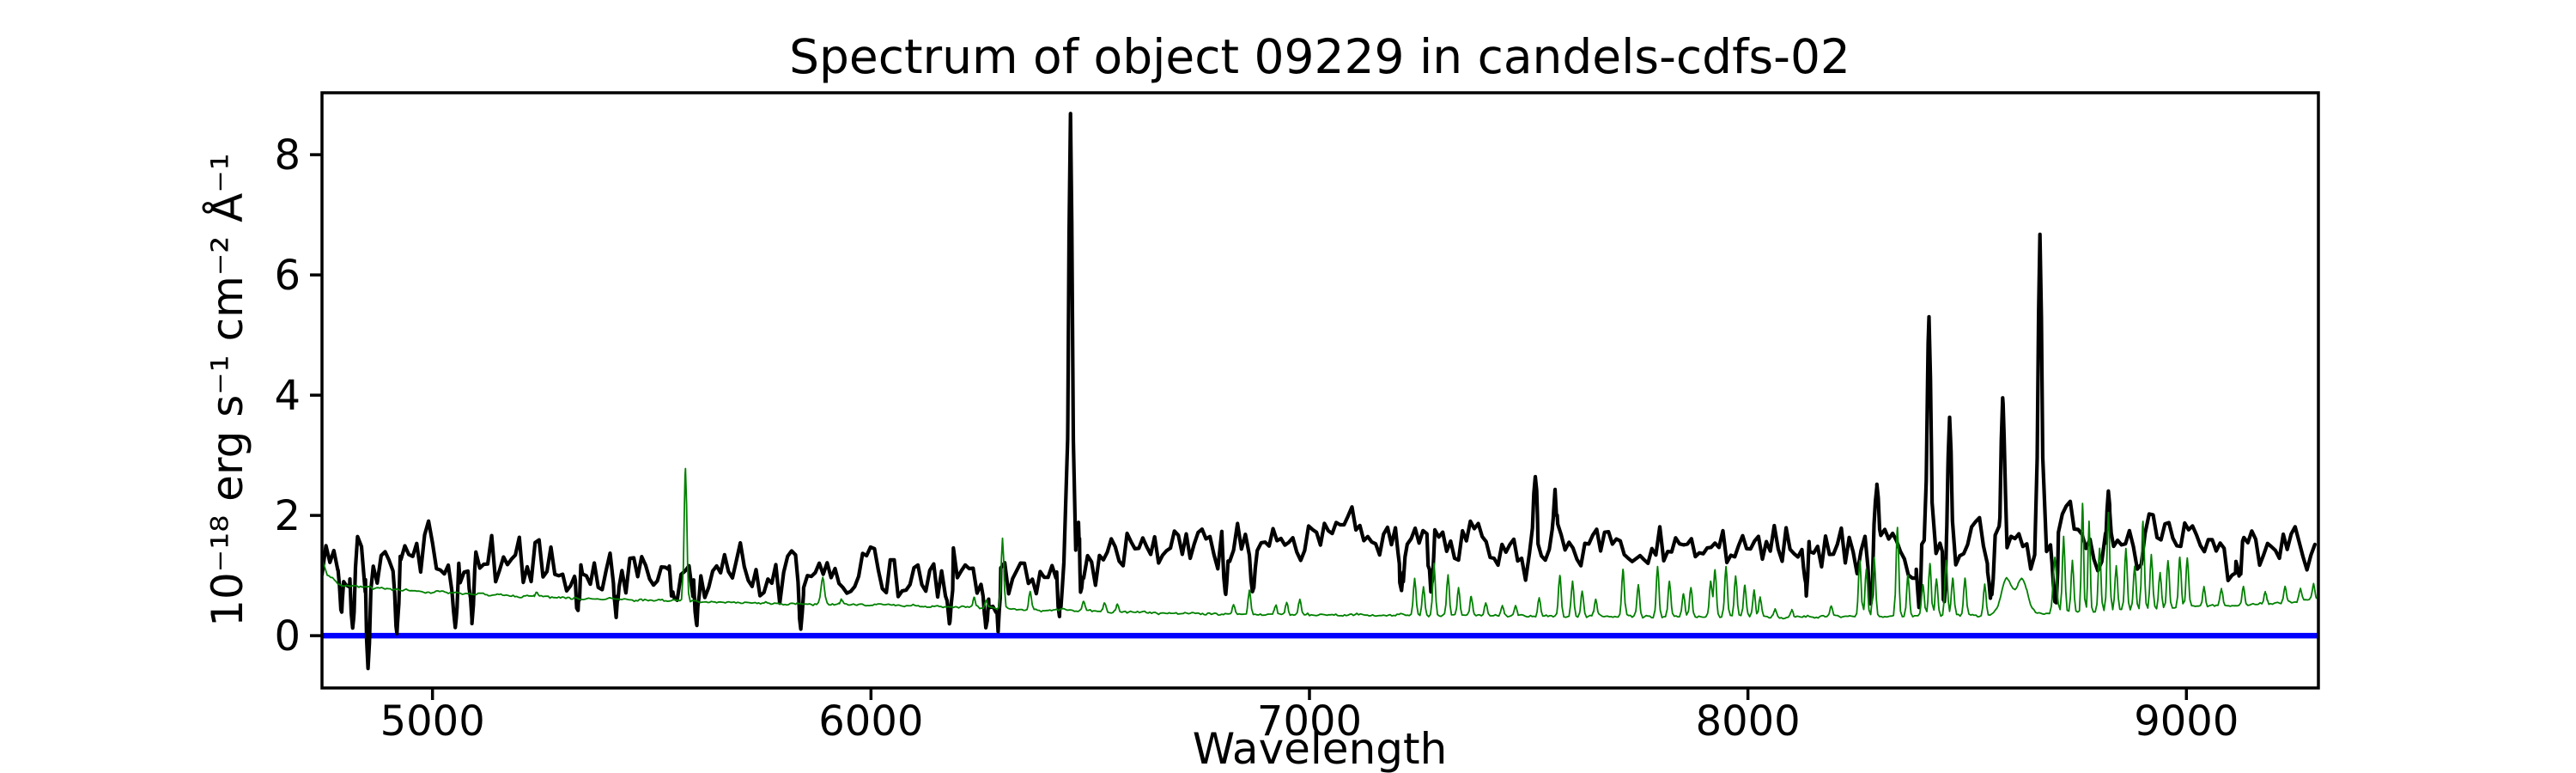 The height and width of the screenshot is (773, 2576). I want to click on x-tick-label: 7000, so click(1309, 721).